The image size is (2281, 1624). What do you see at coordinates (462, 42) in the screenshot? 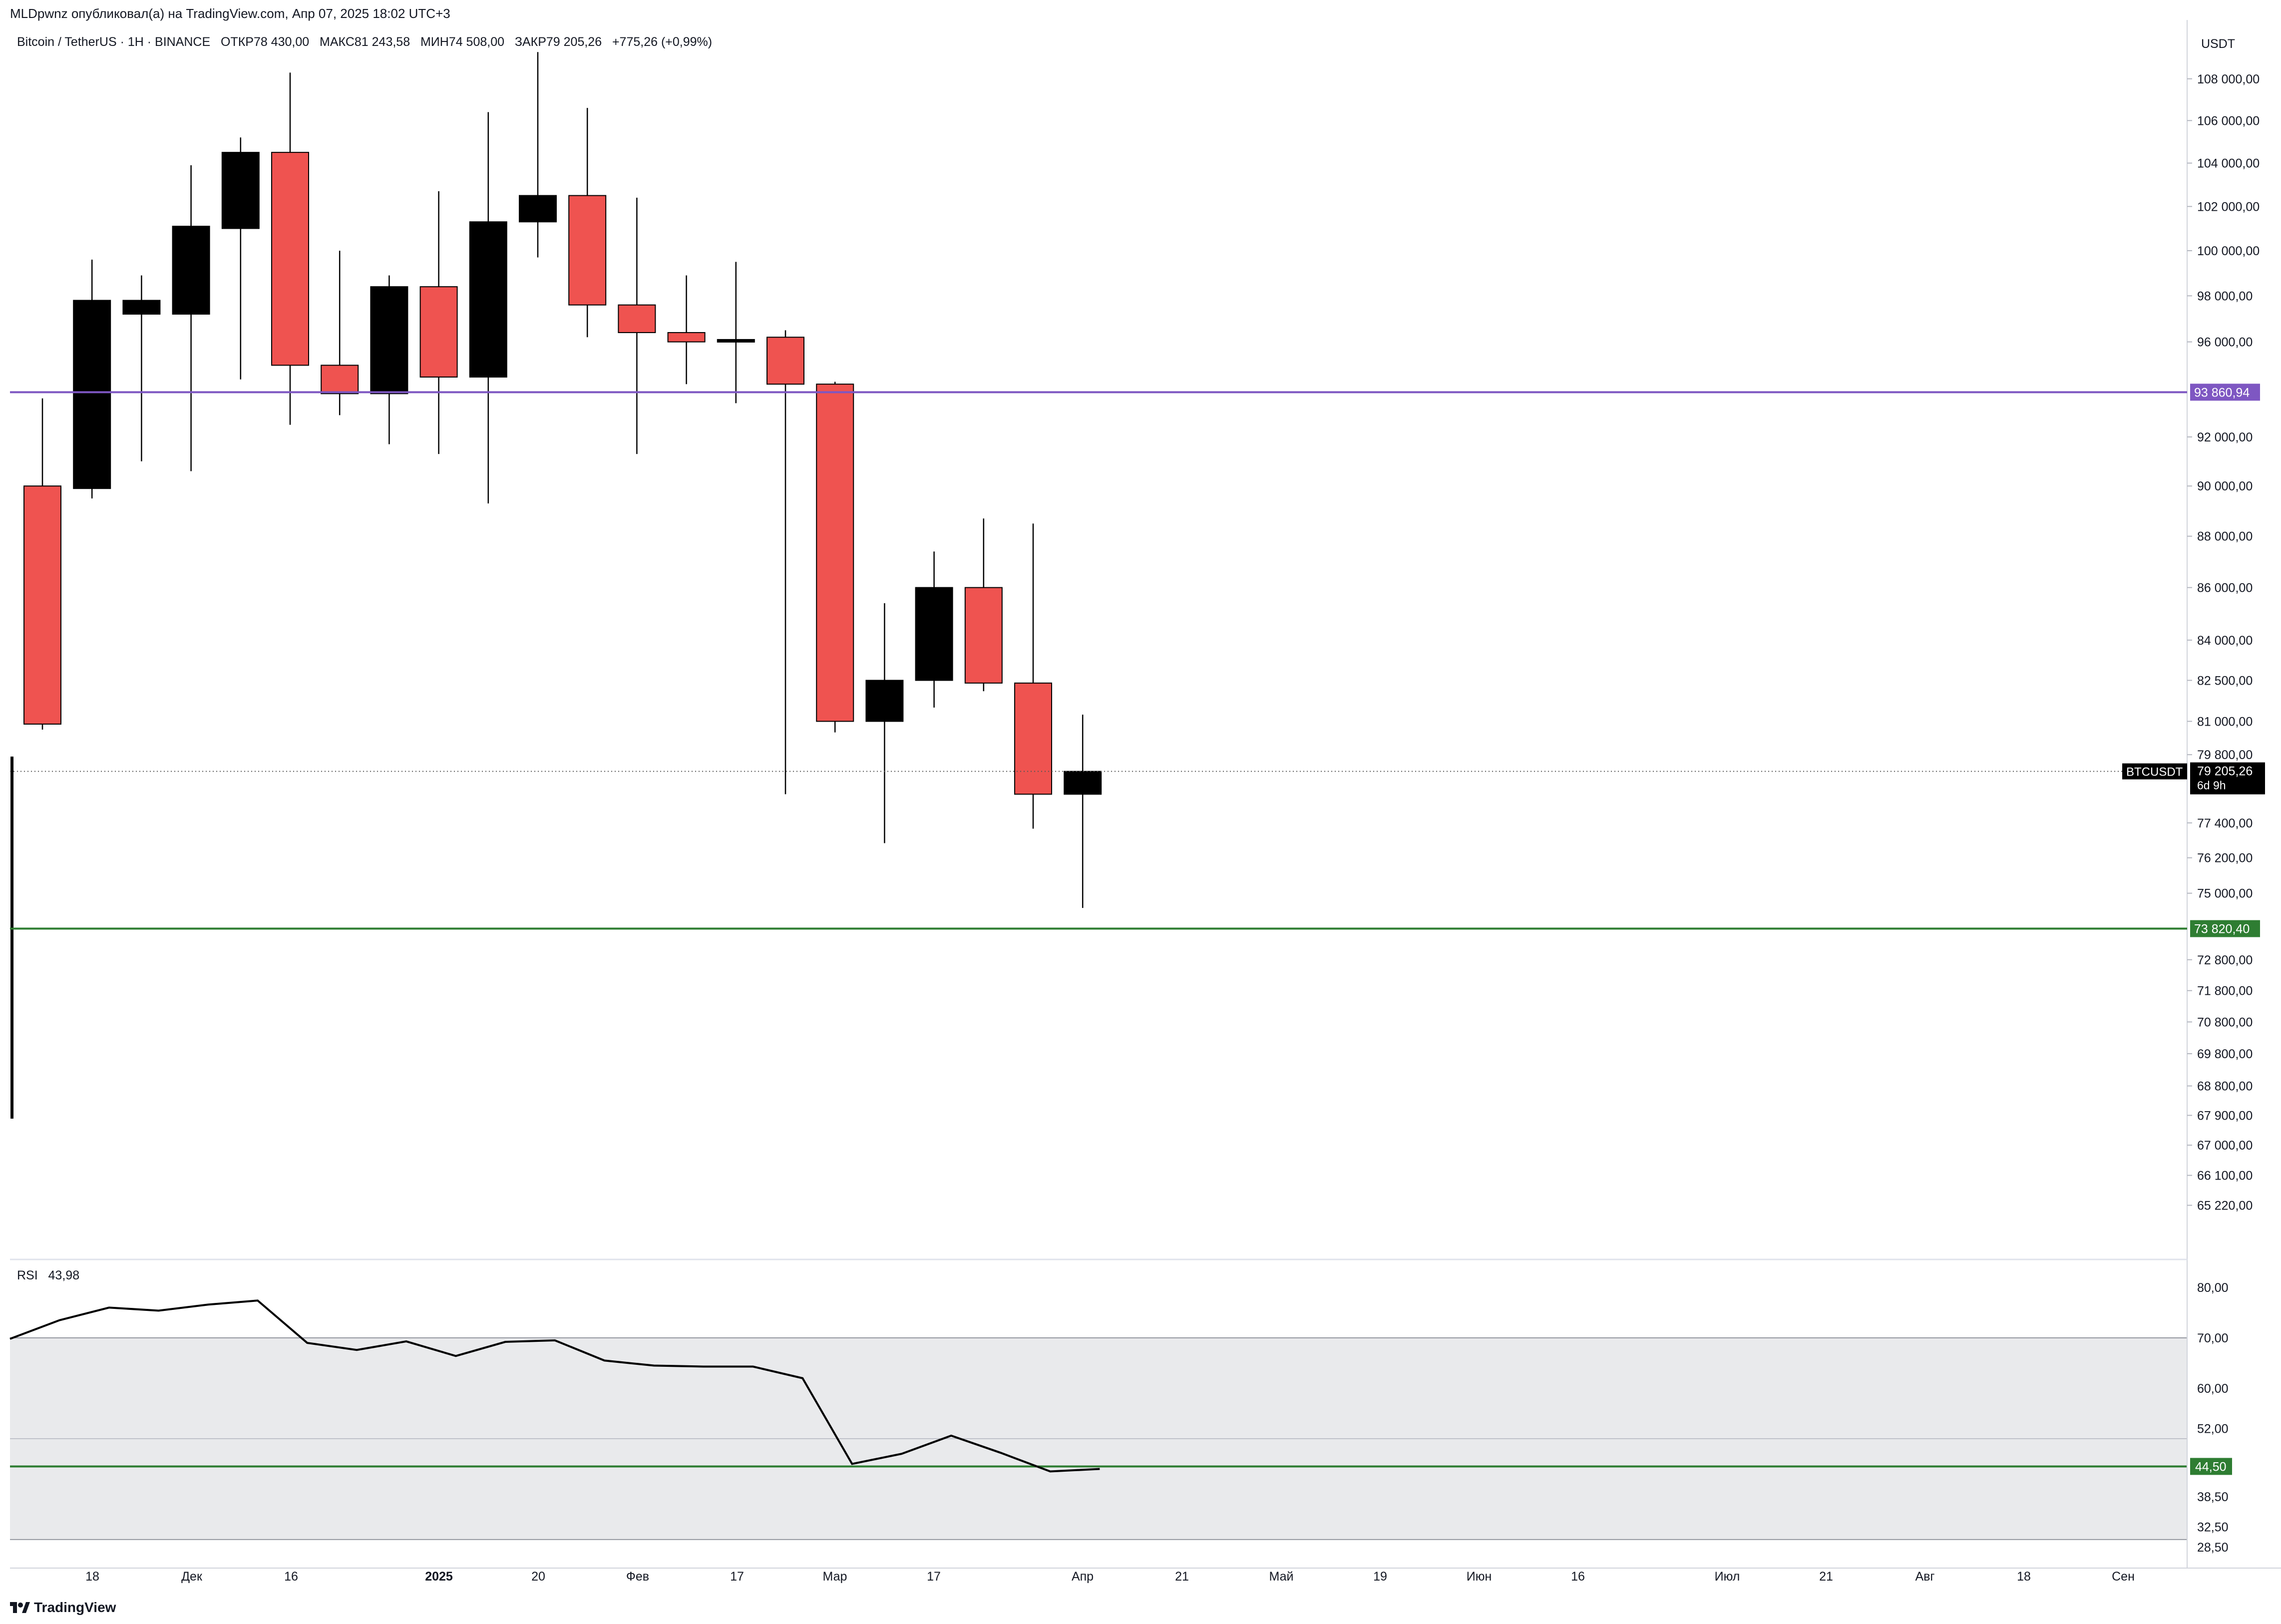
I see `low-value: МИН74 508,00` at bounding box center [462, 42].